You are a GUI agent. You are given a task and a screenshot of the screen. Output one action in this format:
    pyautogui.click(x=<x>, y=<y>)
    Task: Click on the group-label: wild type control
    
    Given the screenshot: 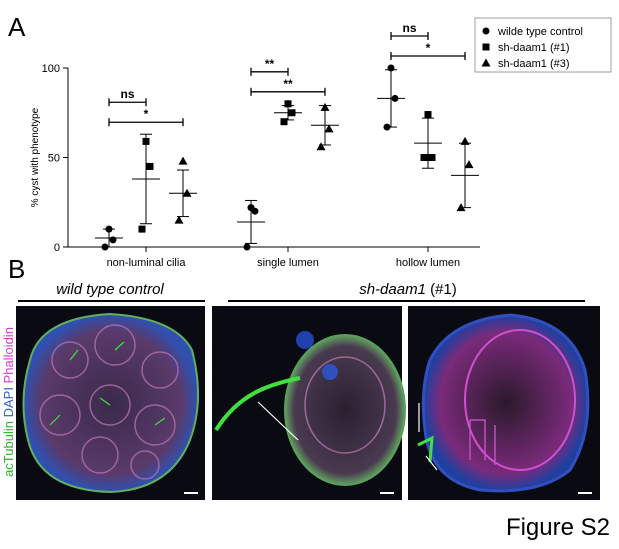 What is the action you would take?
    pyautogui.click(x=110, y=289)
    